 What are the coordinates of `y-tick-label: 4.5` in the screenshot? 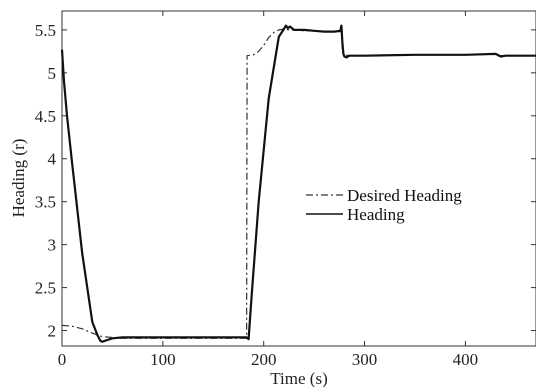 It's located at (45, 116).